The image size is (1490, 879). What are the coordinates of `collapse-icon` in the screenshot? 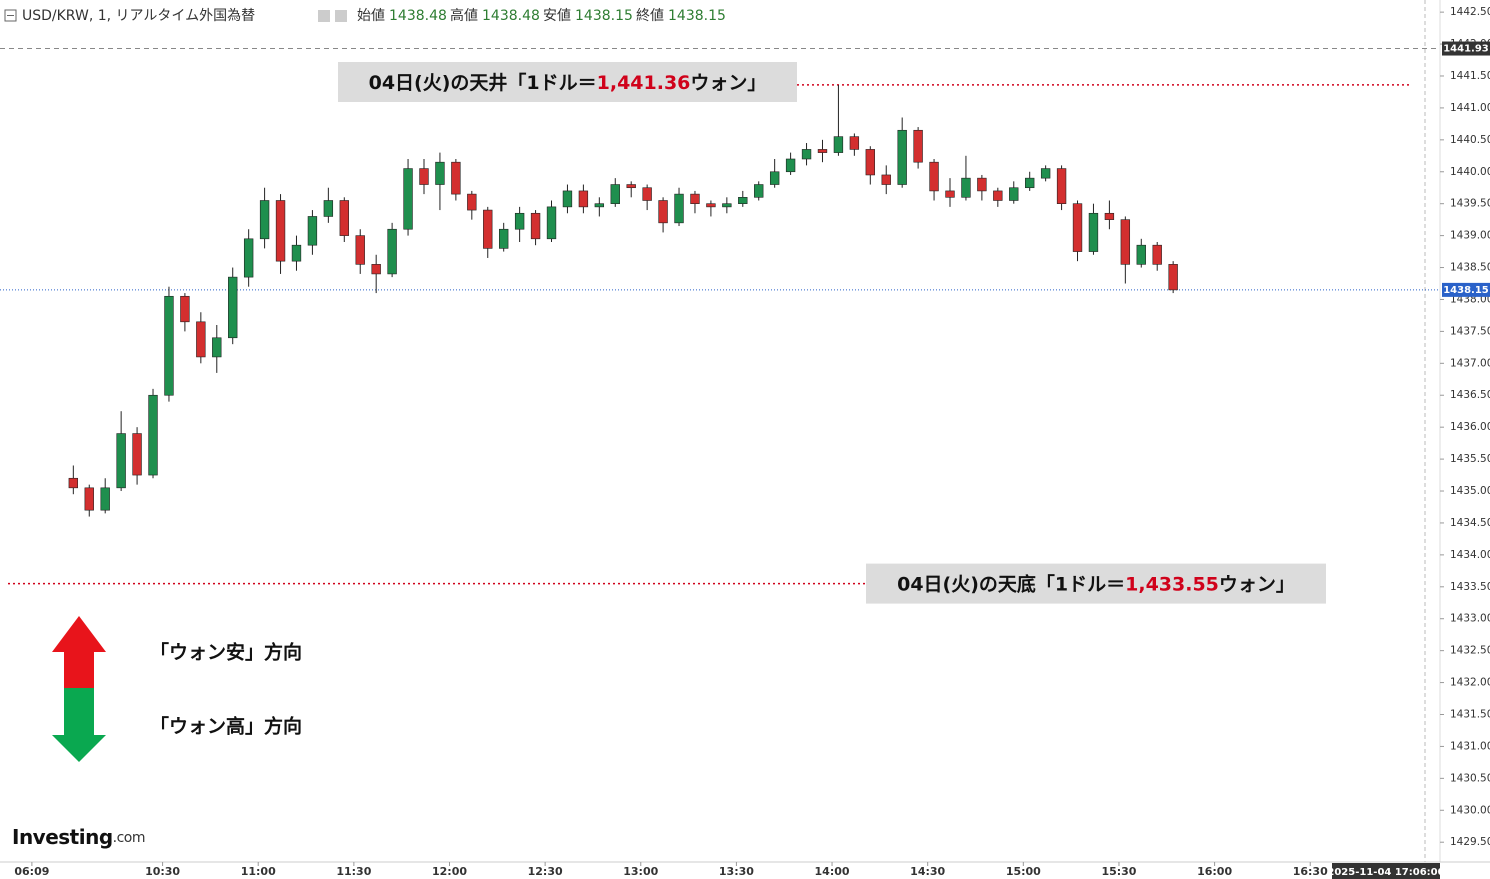 It's located at (10, 15).